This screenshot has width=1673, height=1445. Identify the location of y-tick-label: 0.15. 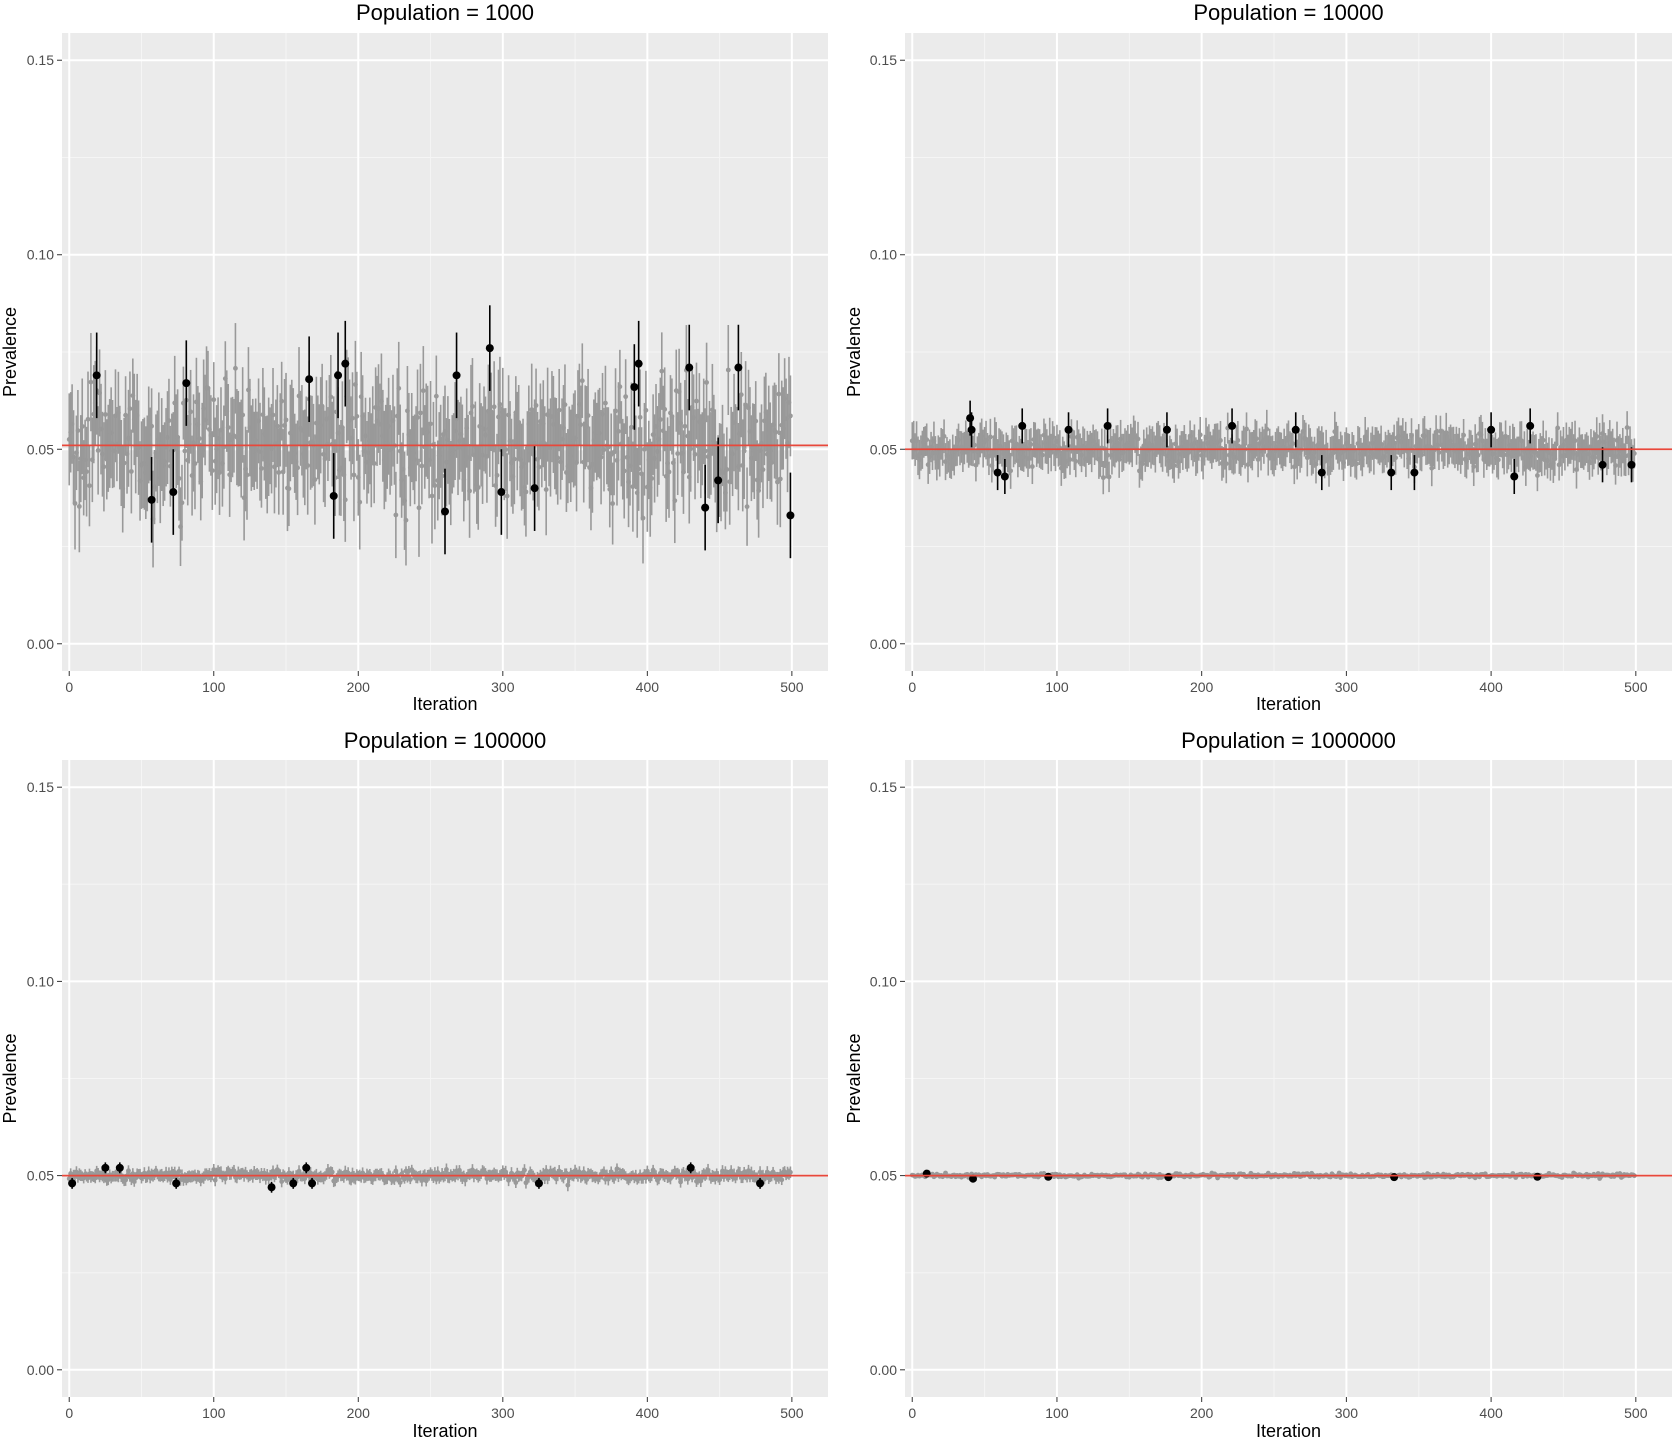
(883, 787).